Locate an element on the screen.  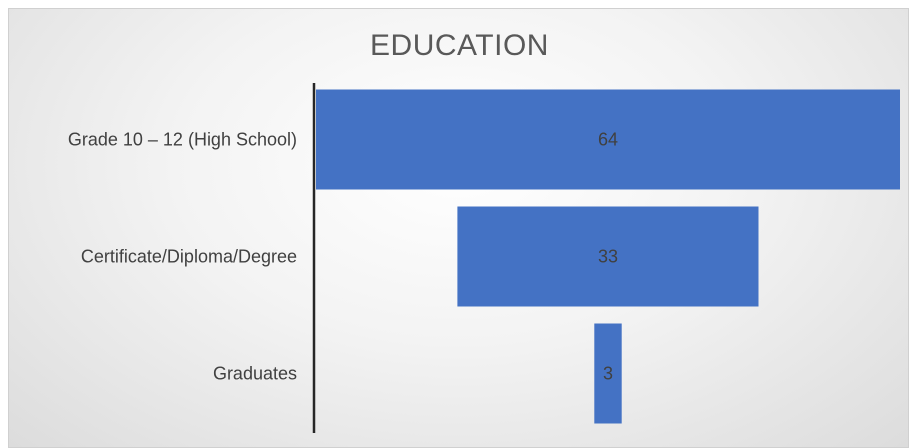
data-label: 3 is located at coordinates (608, 374).